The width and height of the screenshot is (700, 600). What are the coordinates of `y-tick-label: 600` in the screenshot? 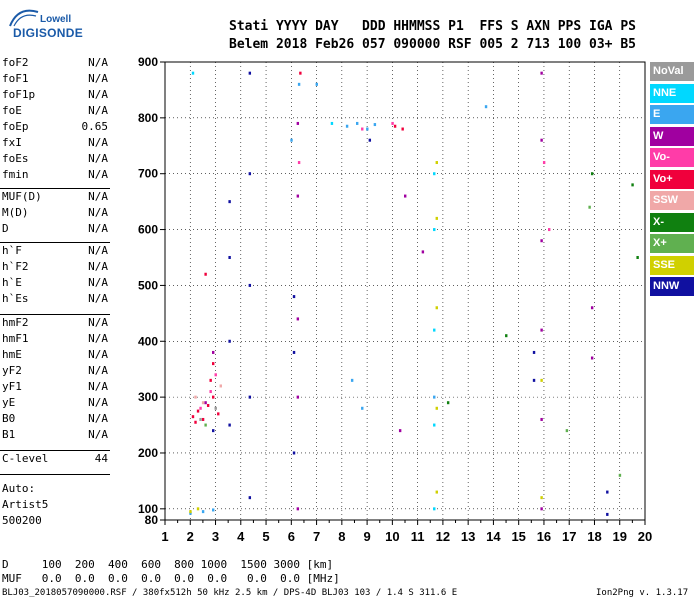 It's located at (148, 230).